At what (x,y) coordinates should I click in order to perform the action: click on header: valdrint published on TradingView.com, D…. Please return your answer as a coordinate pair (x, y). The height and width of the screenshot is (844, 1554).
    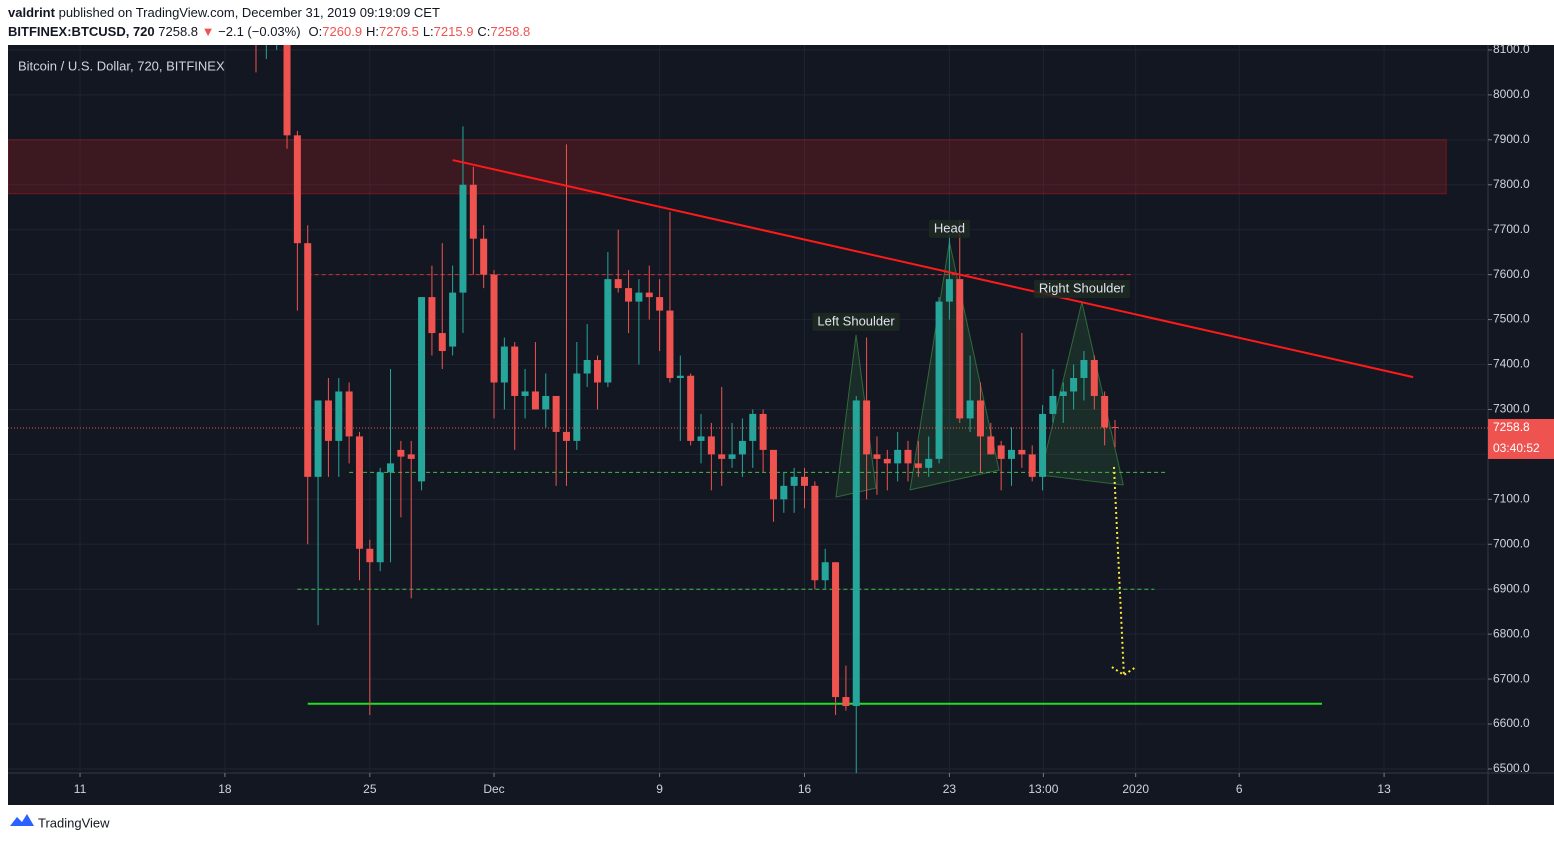
    Looking at the image, I should click on (269, 22).